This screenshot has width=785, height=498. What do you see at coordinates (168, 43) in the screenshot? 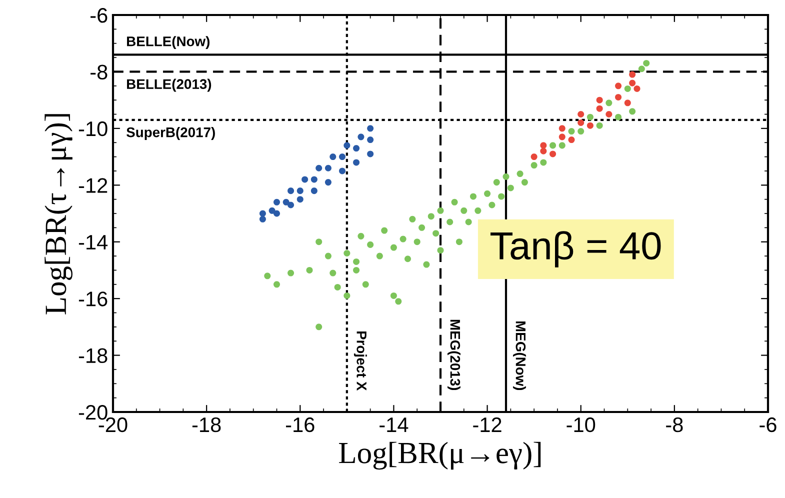
I see `ref-line-label: BELLE(Now)` at bounding box center [168, 43].